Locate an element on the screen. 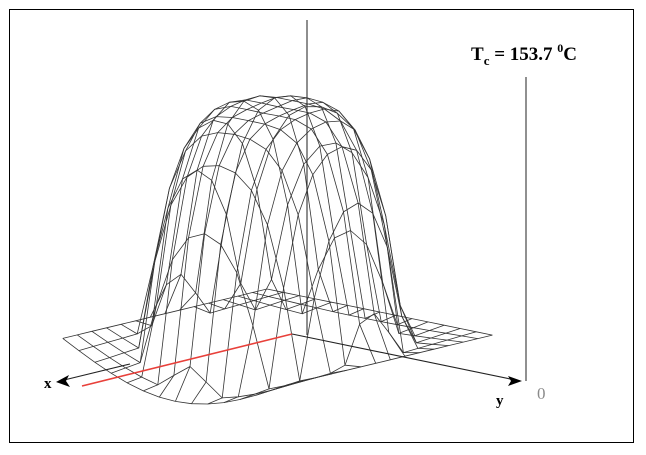  svg-text: Tc = 153.7 0C is located at coordinates (524, 54).